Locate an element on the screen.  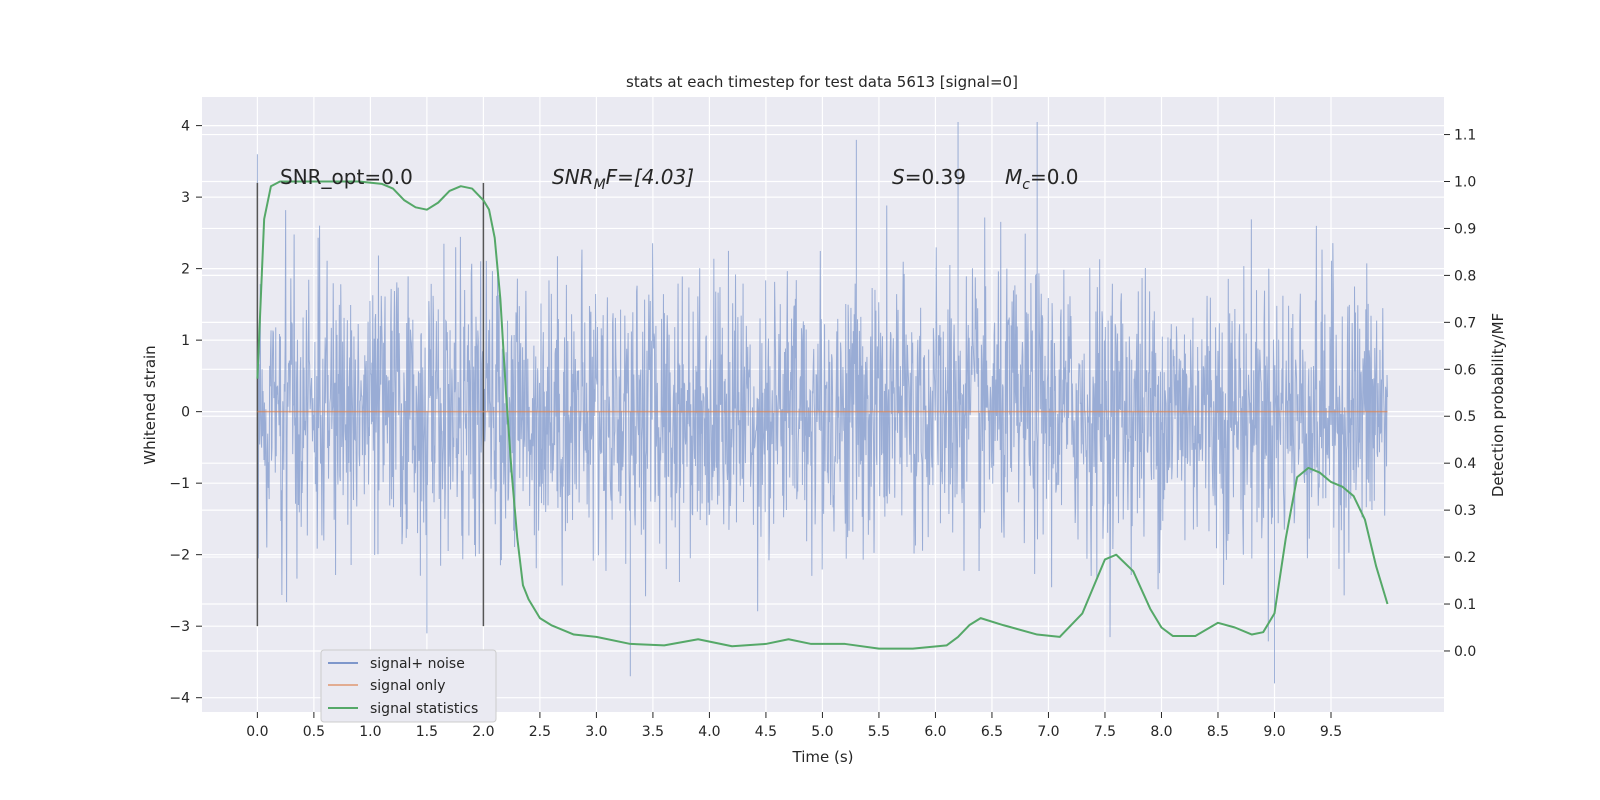
x-tick-label: 8.0 is located at coordinates (1161, 732).